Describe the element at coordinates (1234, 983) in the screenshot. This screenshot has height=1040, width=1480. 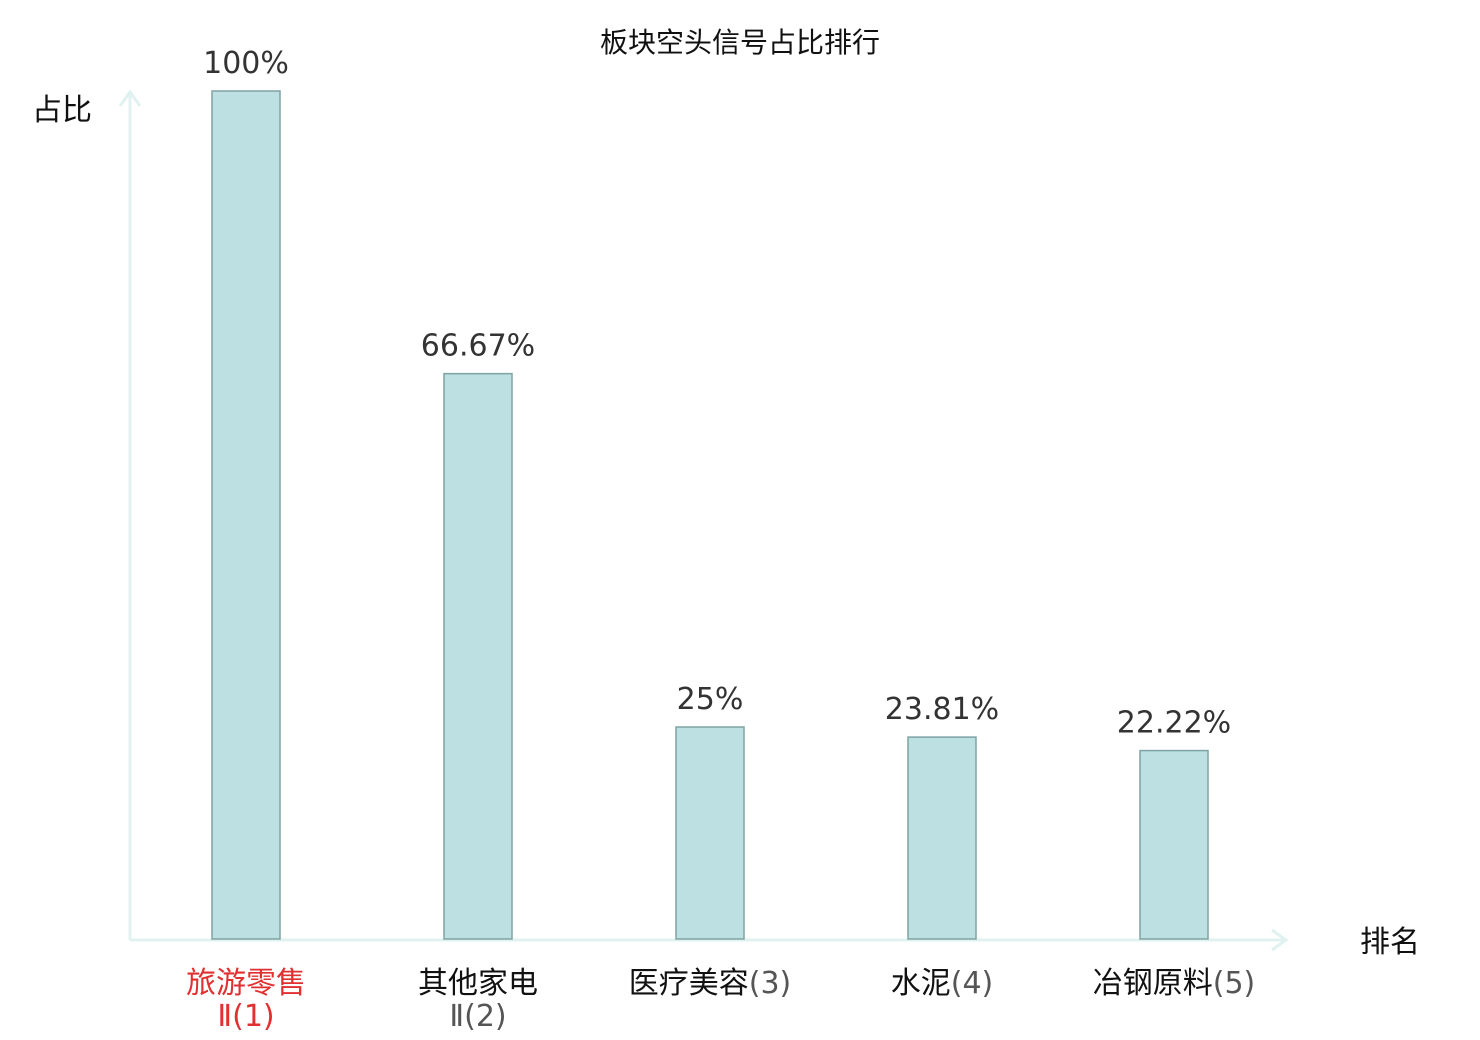
I see `x-tick-rank: (5)` at that location.